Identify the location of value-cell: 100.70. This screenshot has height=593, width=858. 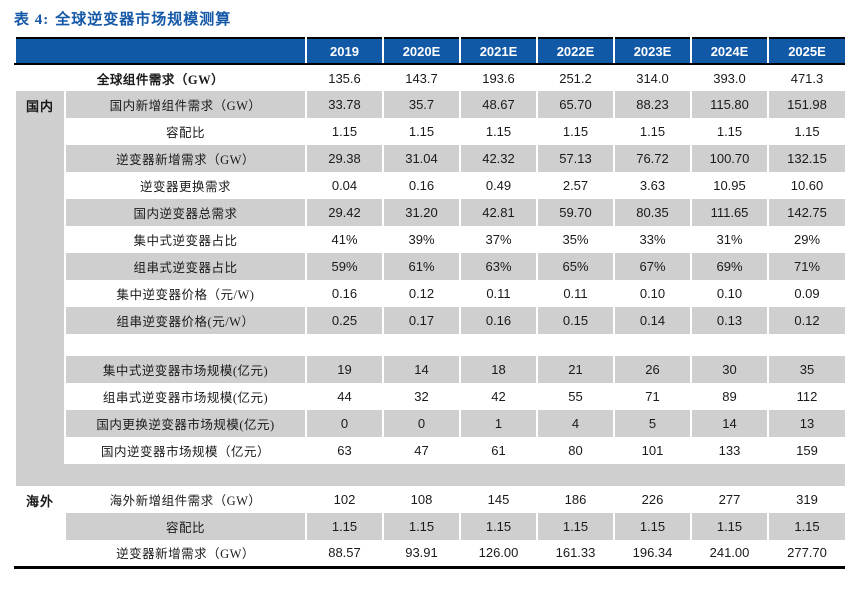
(729, 158).